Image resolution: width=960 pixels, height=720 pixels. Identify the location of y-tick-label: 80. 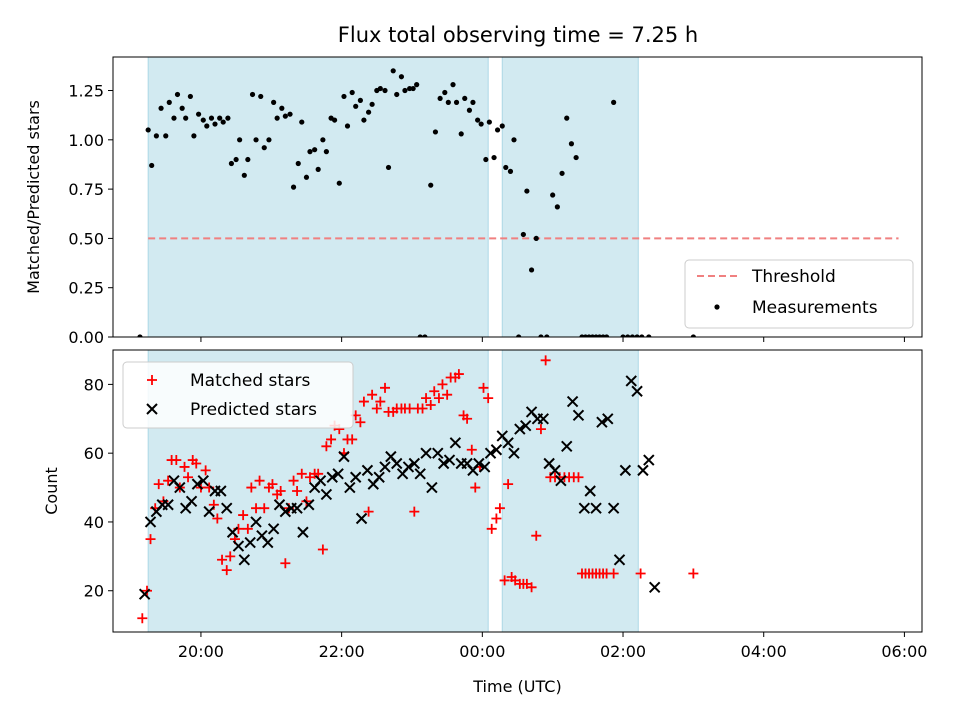
(94, 384).